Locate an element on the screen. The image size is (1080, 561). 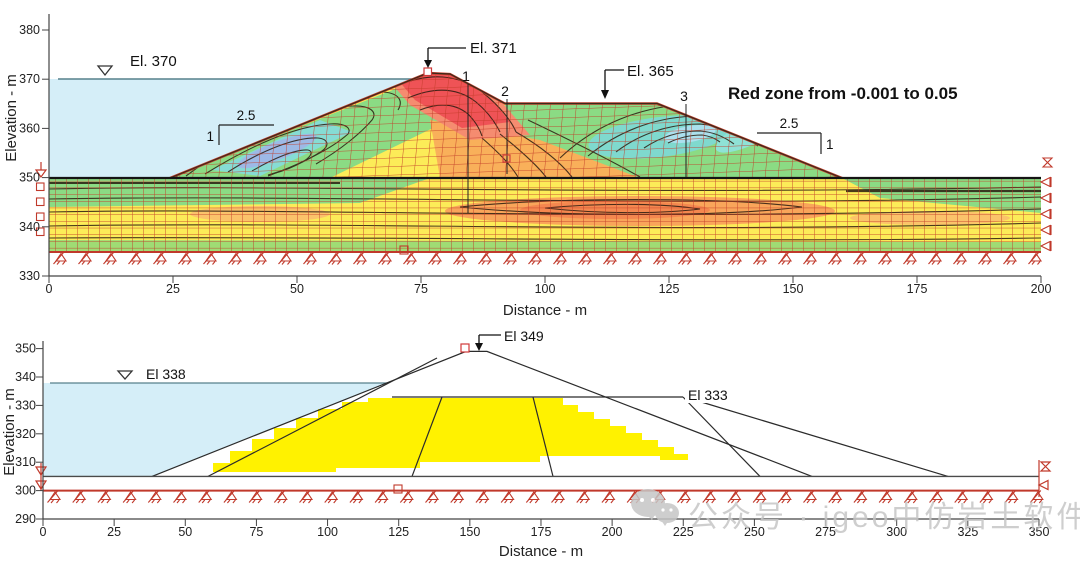
reservoir-level-label: El. 370 is located at coordinates (153, 61).